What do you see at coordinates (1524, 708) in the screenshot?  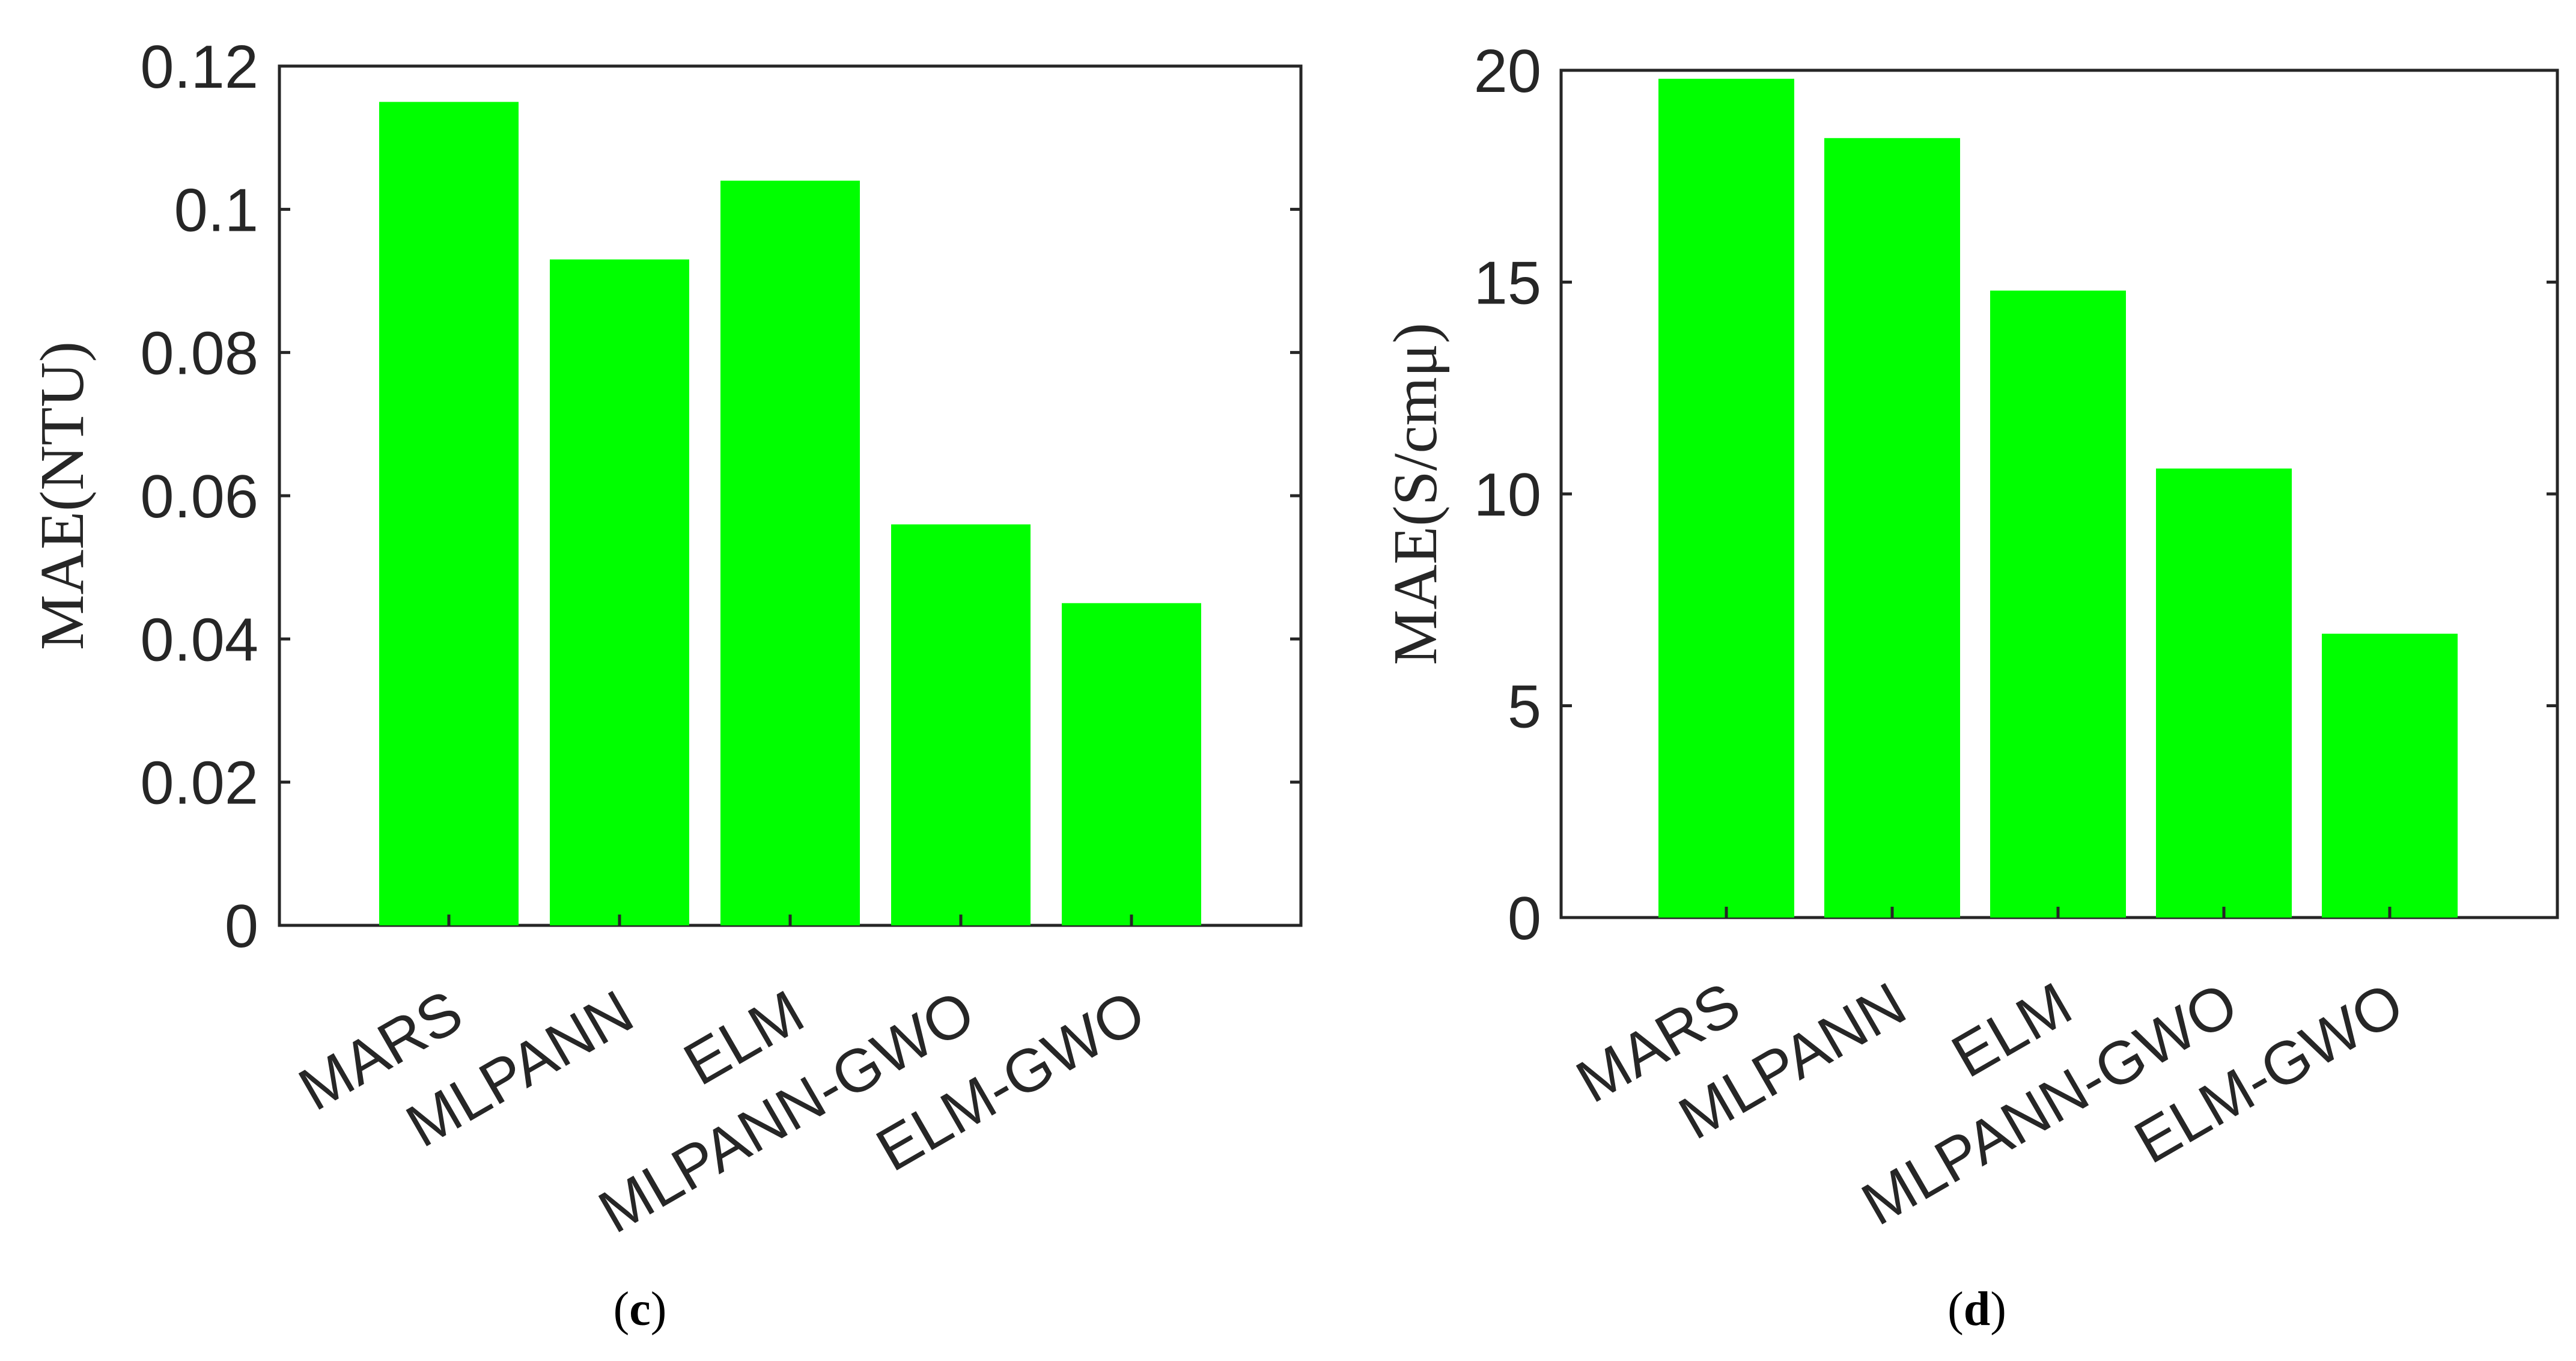 I see `y-tick-label: 5` at bounding box center [1524, 708].